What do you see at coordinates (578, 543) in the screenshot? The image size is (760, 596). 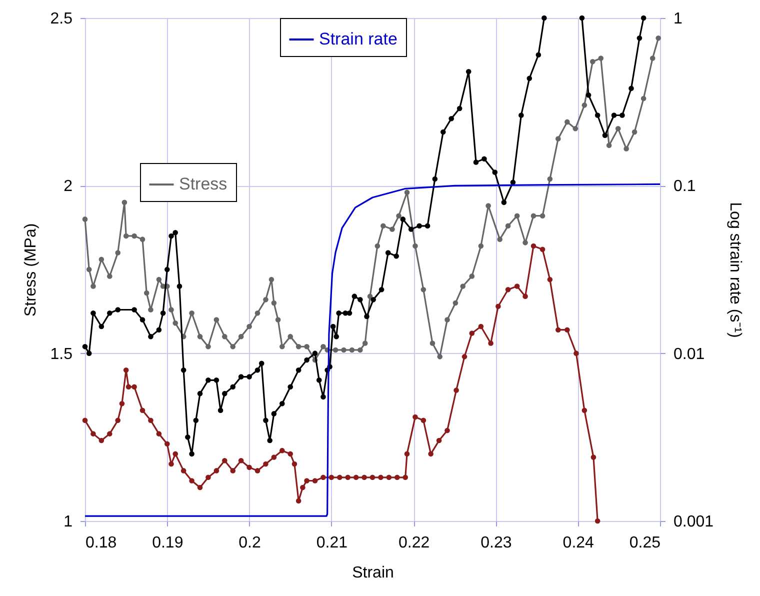 I see `x-tick-label: 0.24` at bounding box center [578, 543].